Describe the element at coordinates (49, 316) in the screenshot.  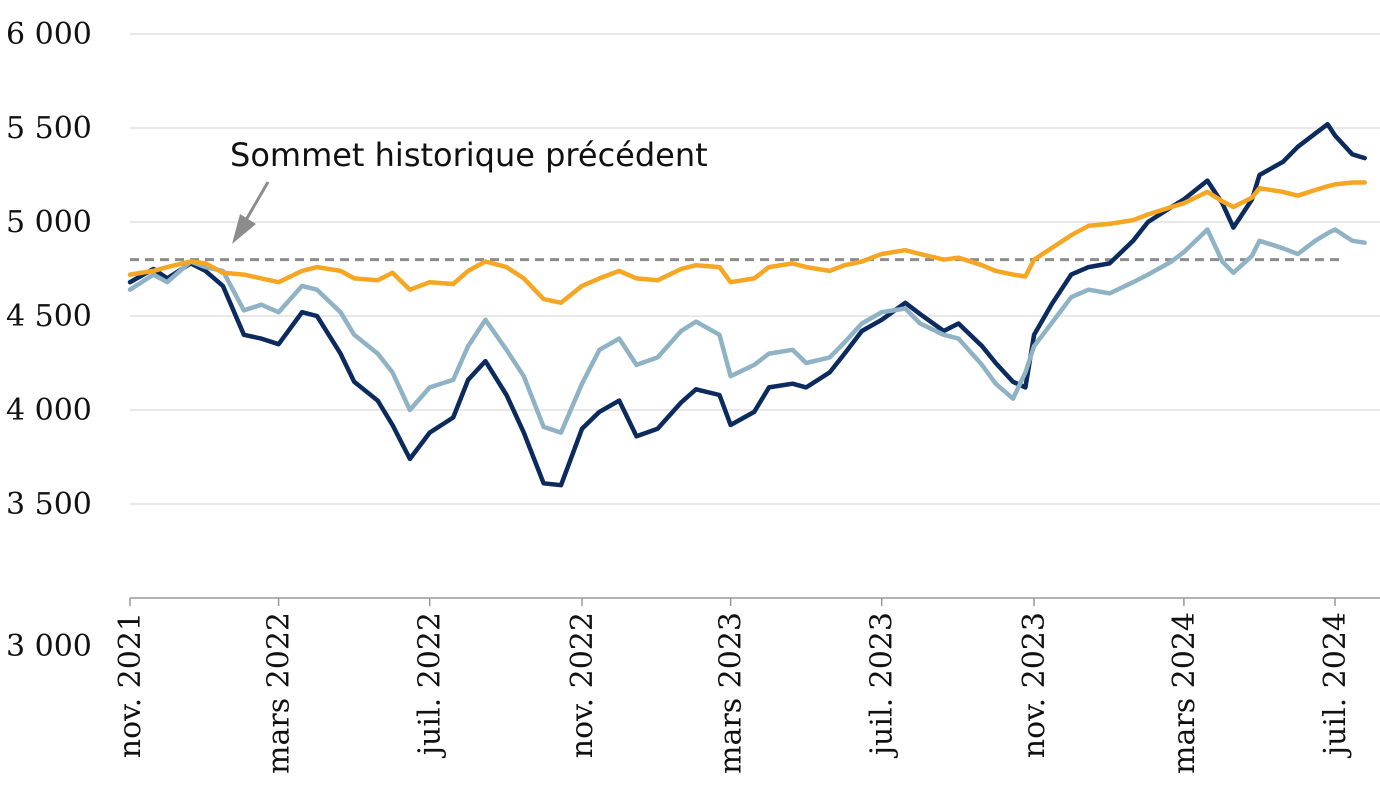
I see `y-tick-label: 4 500` at that location.